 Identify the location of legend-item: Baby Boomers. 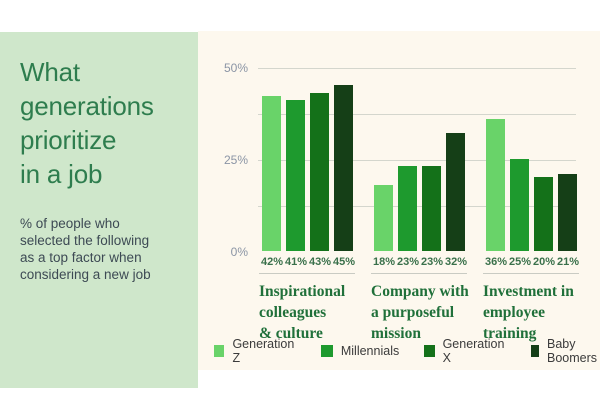
(565, 351).